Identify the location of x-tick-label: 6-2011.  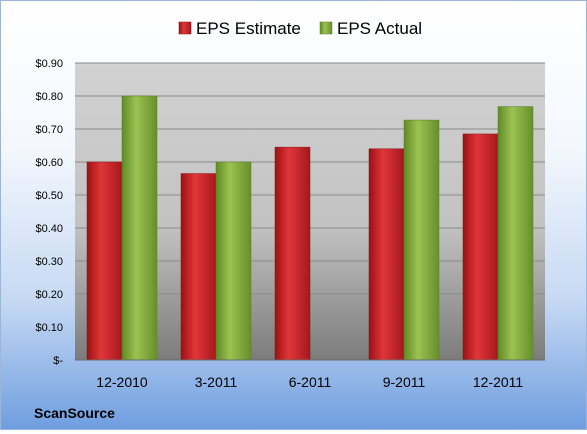
(310, 382).